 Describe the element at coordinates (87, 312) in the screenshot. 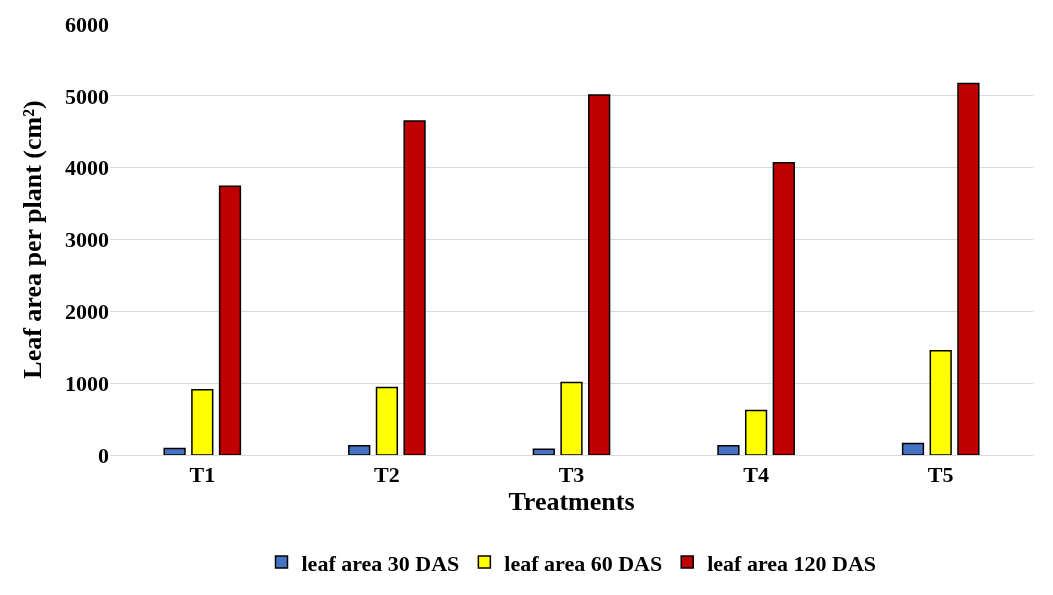

I see `y-tick-label: 2000` at that location.